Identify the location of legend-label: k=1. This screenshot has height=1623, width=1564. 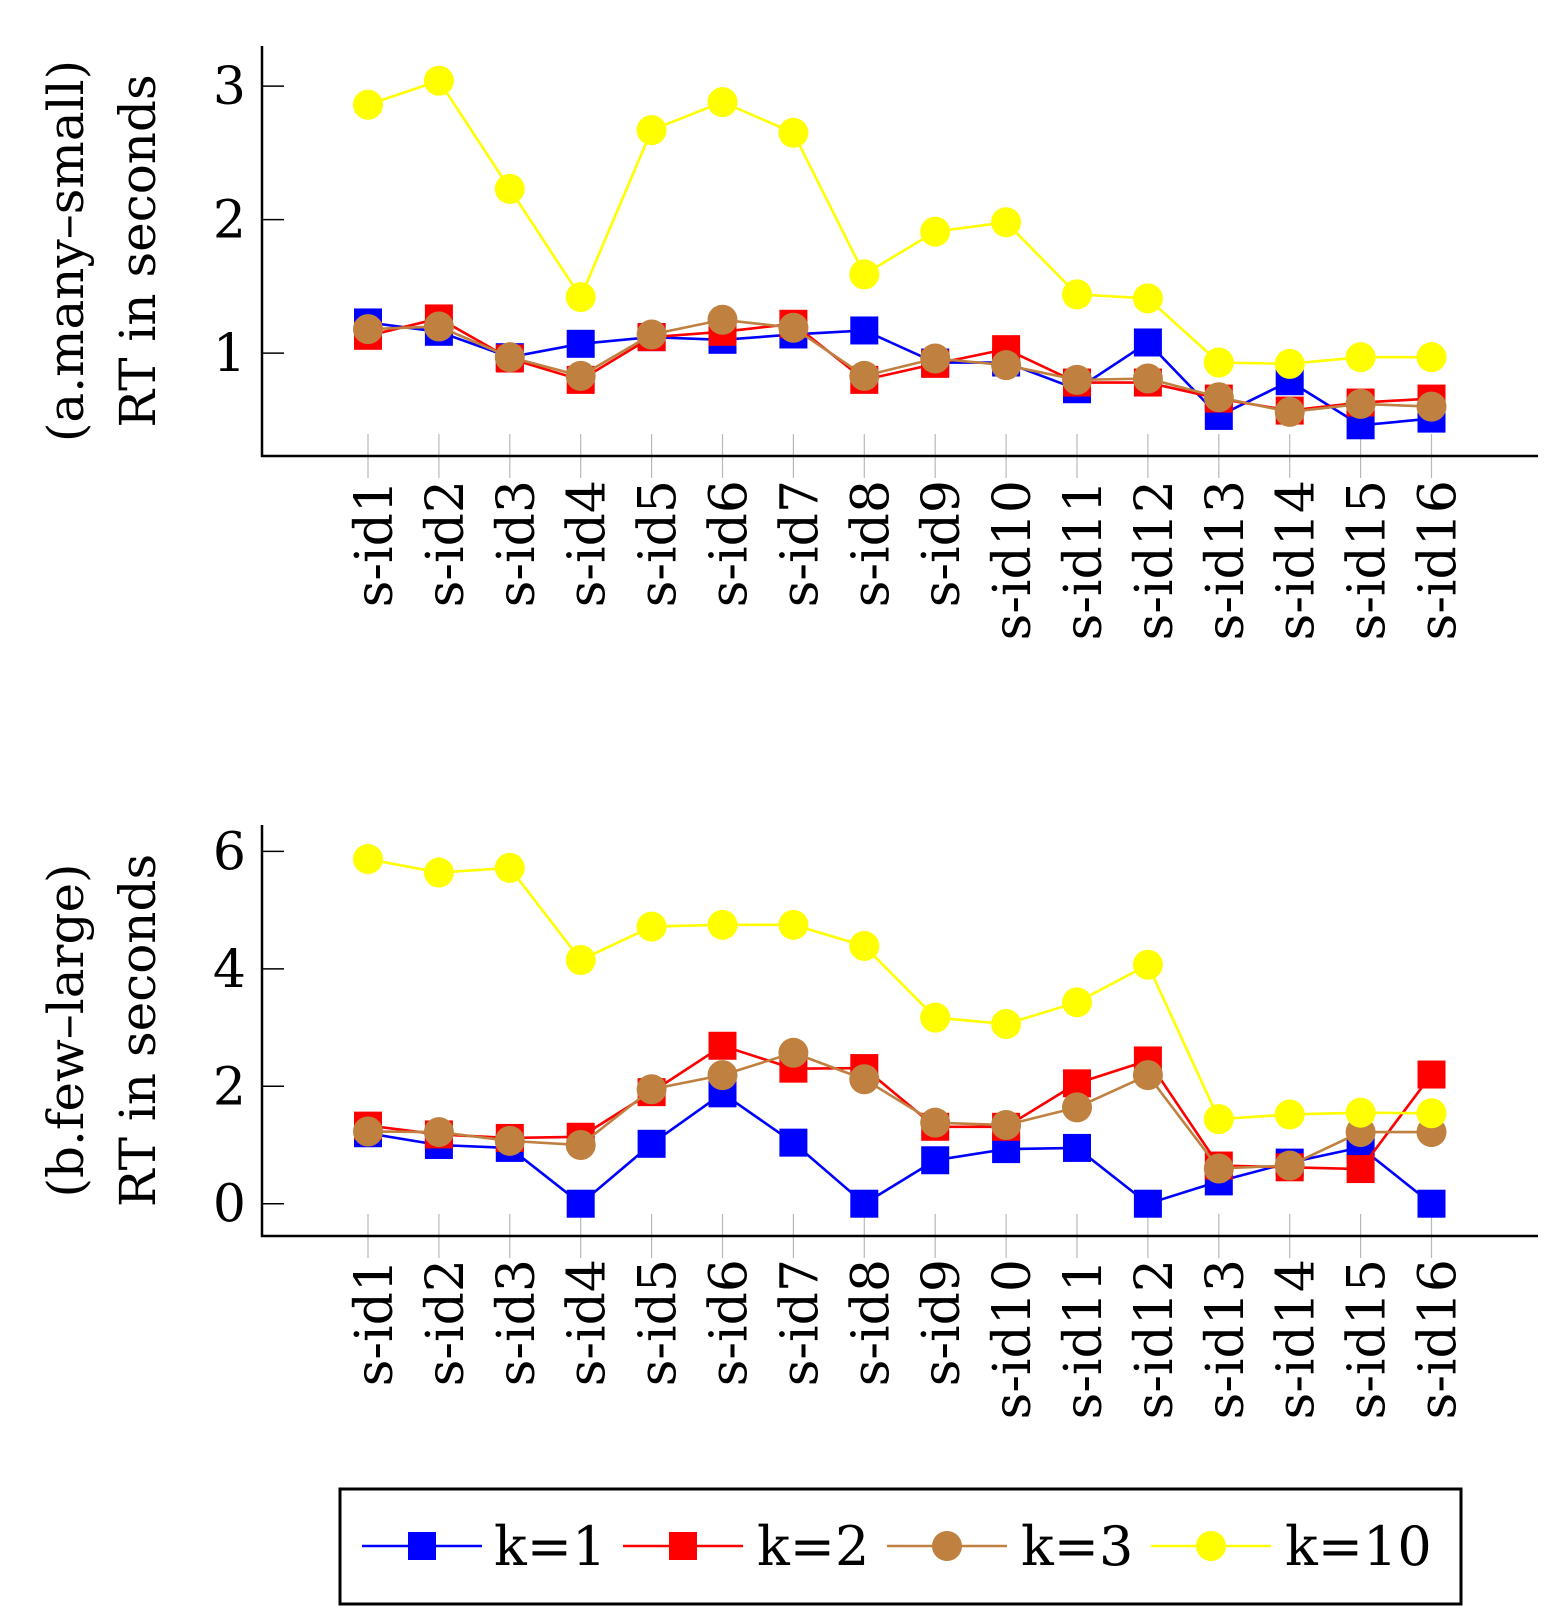
(550, 1546).